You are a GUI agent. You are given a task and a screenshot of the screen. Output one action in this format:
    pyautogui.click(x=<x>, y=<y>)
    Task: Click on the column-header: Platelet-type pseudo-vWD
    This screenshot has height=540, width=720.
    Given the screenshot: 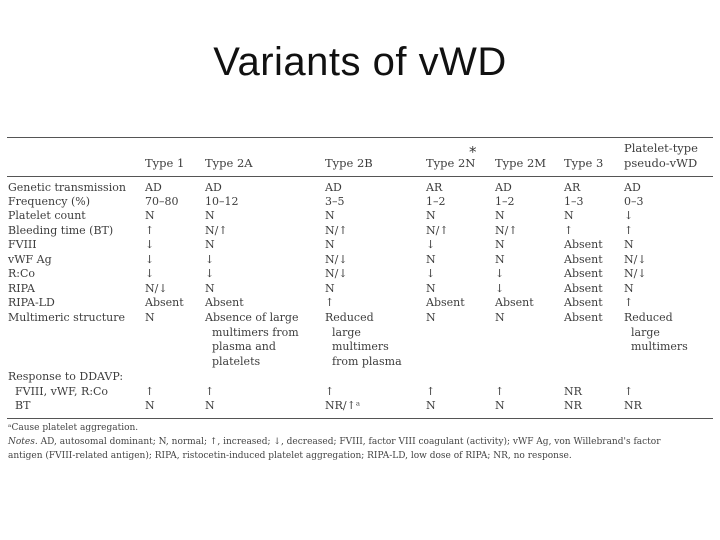 What is the action you would take?
    pyautogui.click(x=661, y=155)
    